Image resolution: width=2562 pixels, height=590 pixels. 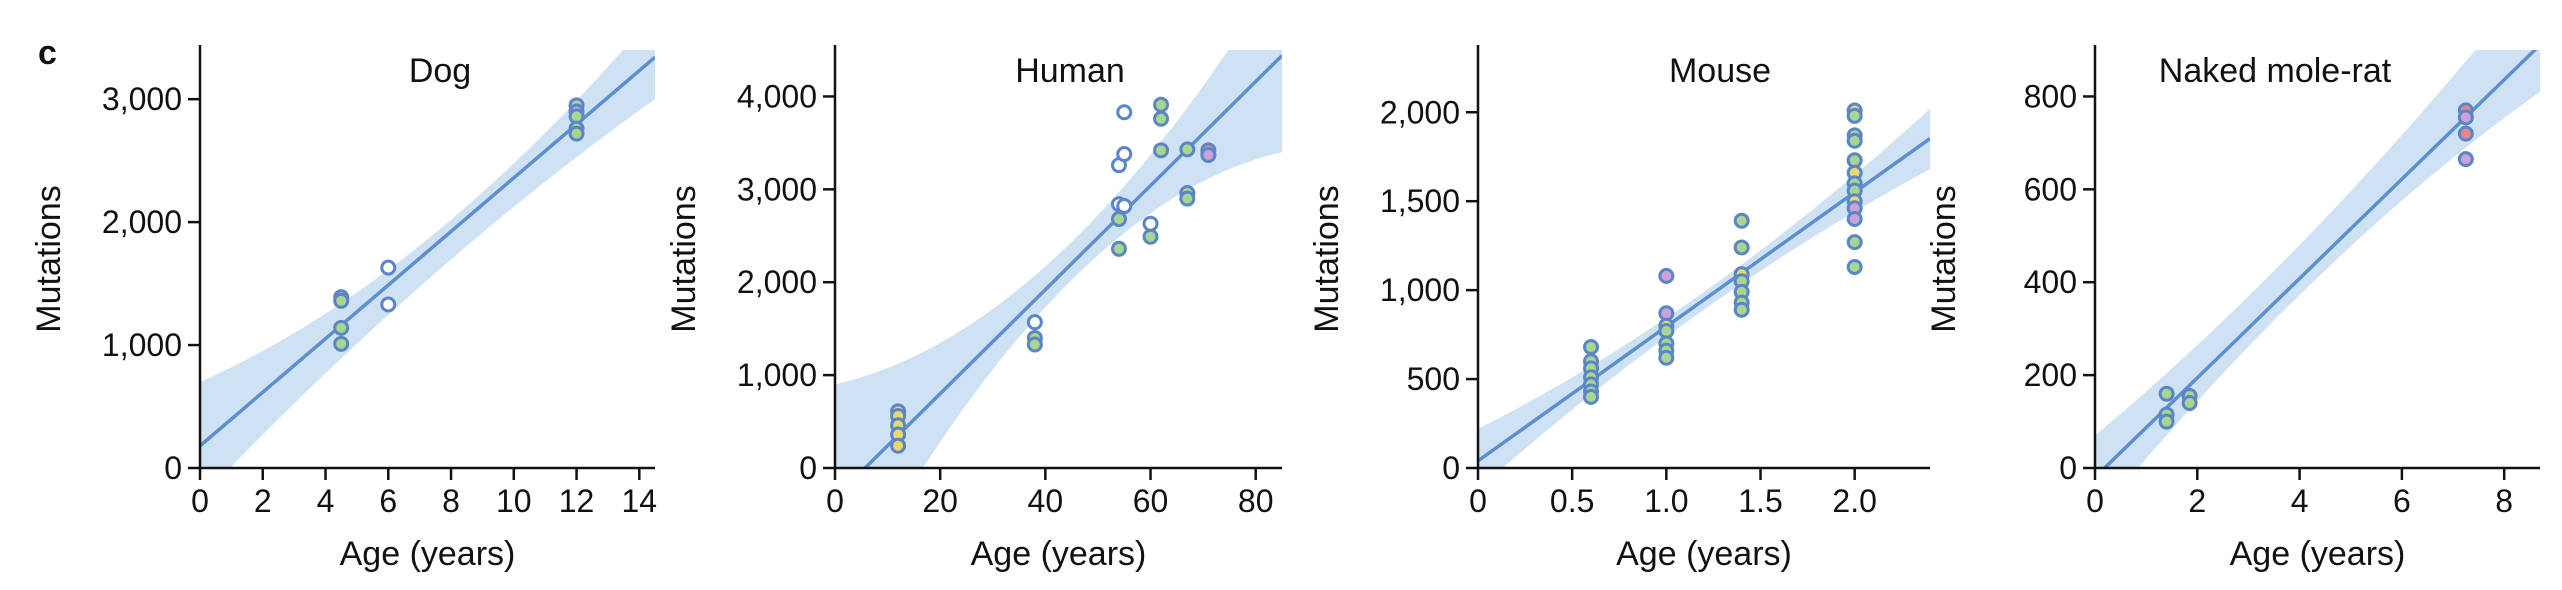 What do you see at coordinates (2050, 96) in the screenshot?
I see `y-tick-label: 800` at bounding box center [2050, 96].